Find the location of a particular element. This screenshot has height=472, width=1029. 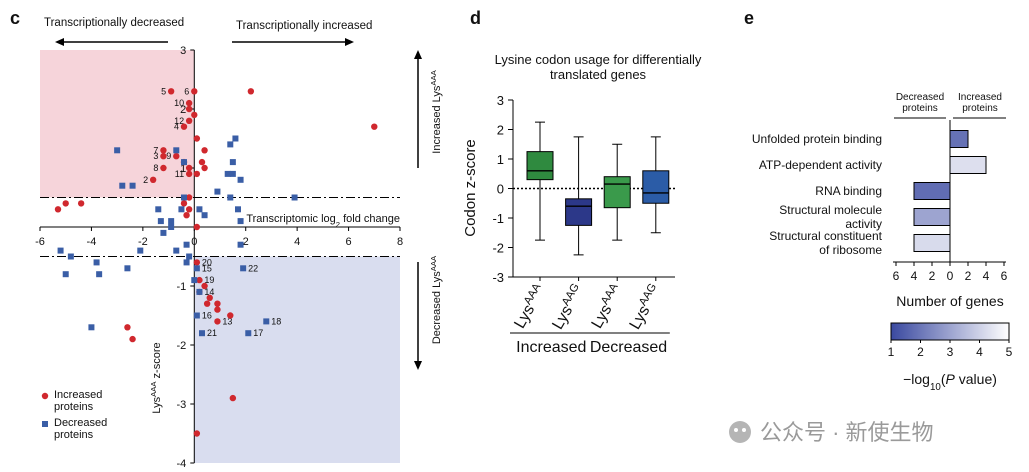

x-tick-label: 2 is located at coordinates (246, 242).